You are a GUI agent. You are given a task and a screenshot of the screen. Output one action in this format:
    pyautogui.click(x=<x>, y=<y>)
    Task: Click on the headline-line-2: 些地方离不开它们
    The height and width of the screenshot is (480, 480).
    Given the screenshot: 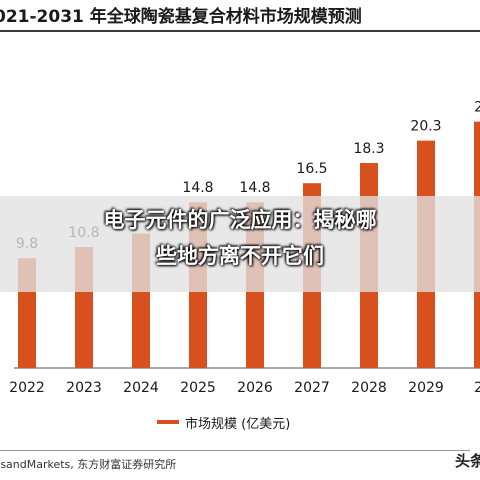 What is the action you would take?
    pyautogui.click(x=240, y=256)
    